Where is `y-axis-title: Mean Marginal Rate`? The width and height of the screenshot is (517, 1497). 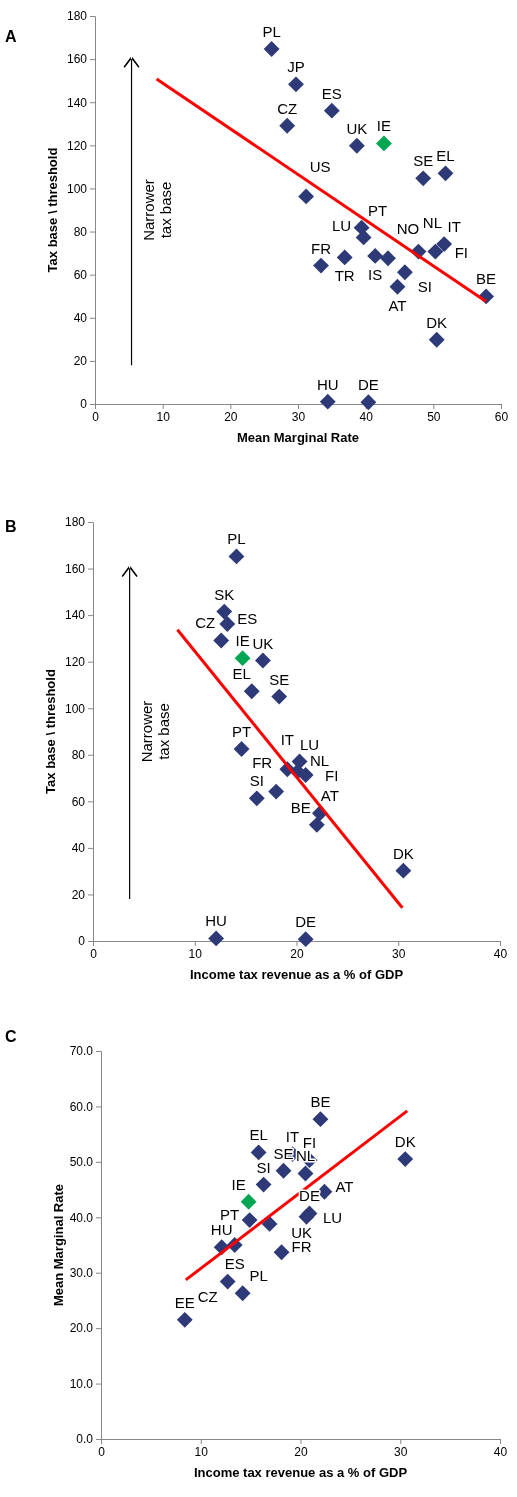
y-axis-title: Mean Marginal Rate is located at coordinates (58, 1245).